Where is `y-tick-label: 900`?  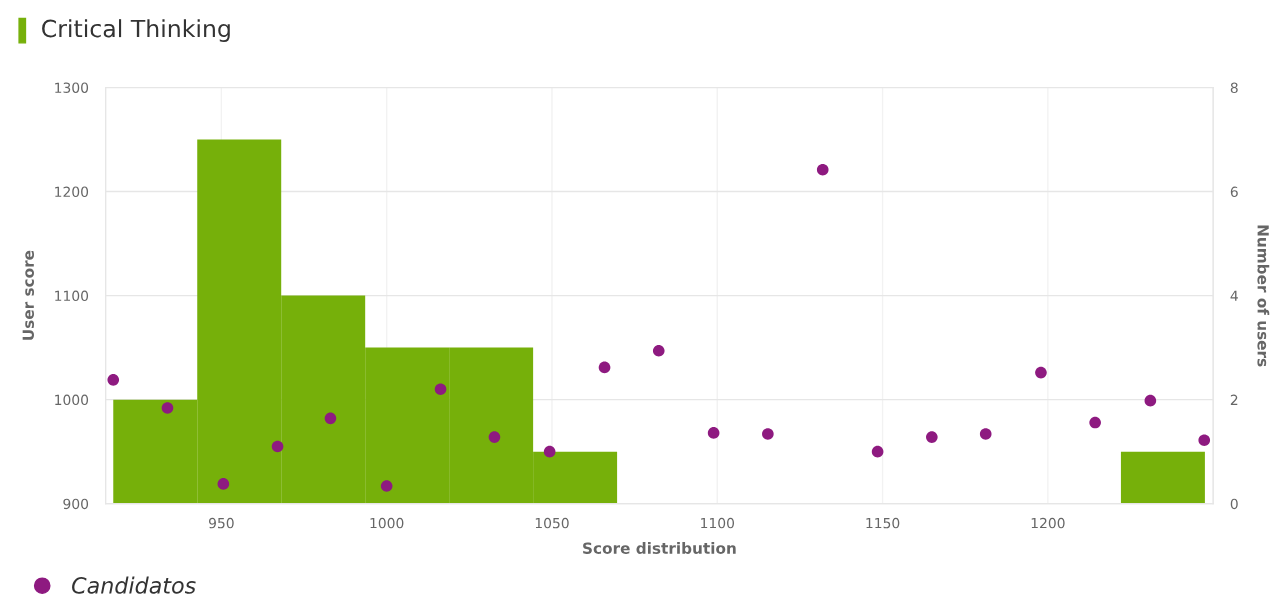 y-tick-label: 900 is located at coordinates (76, 504).